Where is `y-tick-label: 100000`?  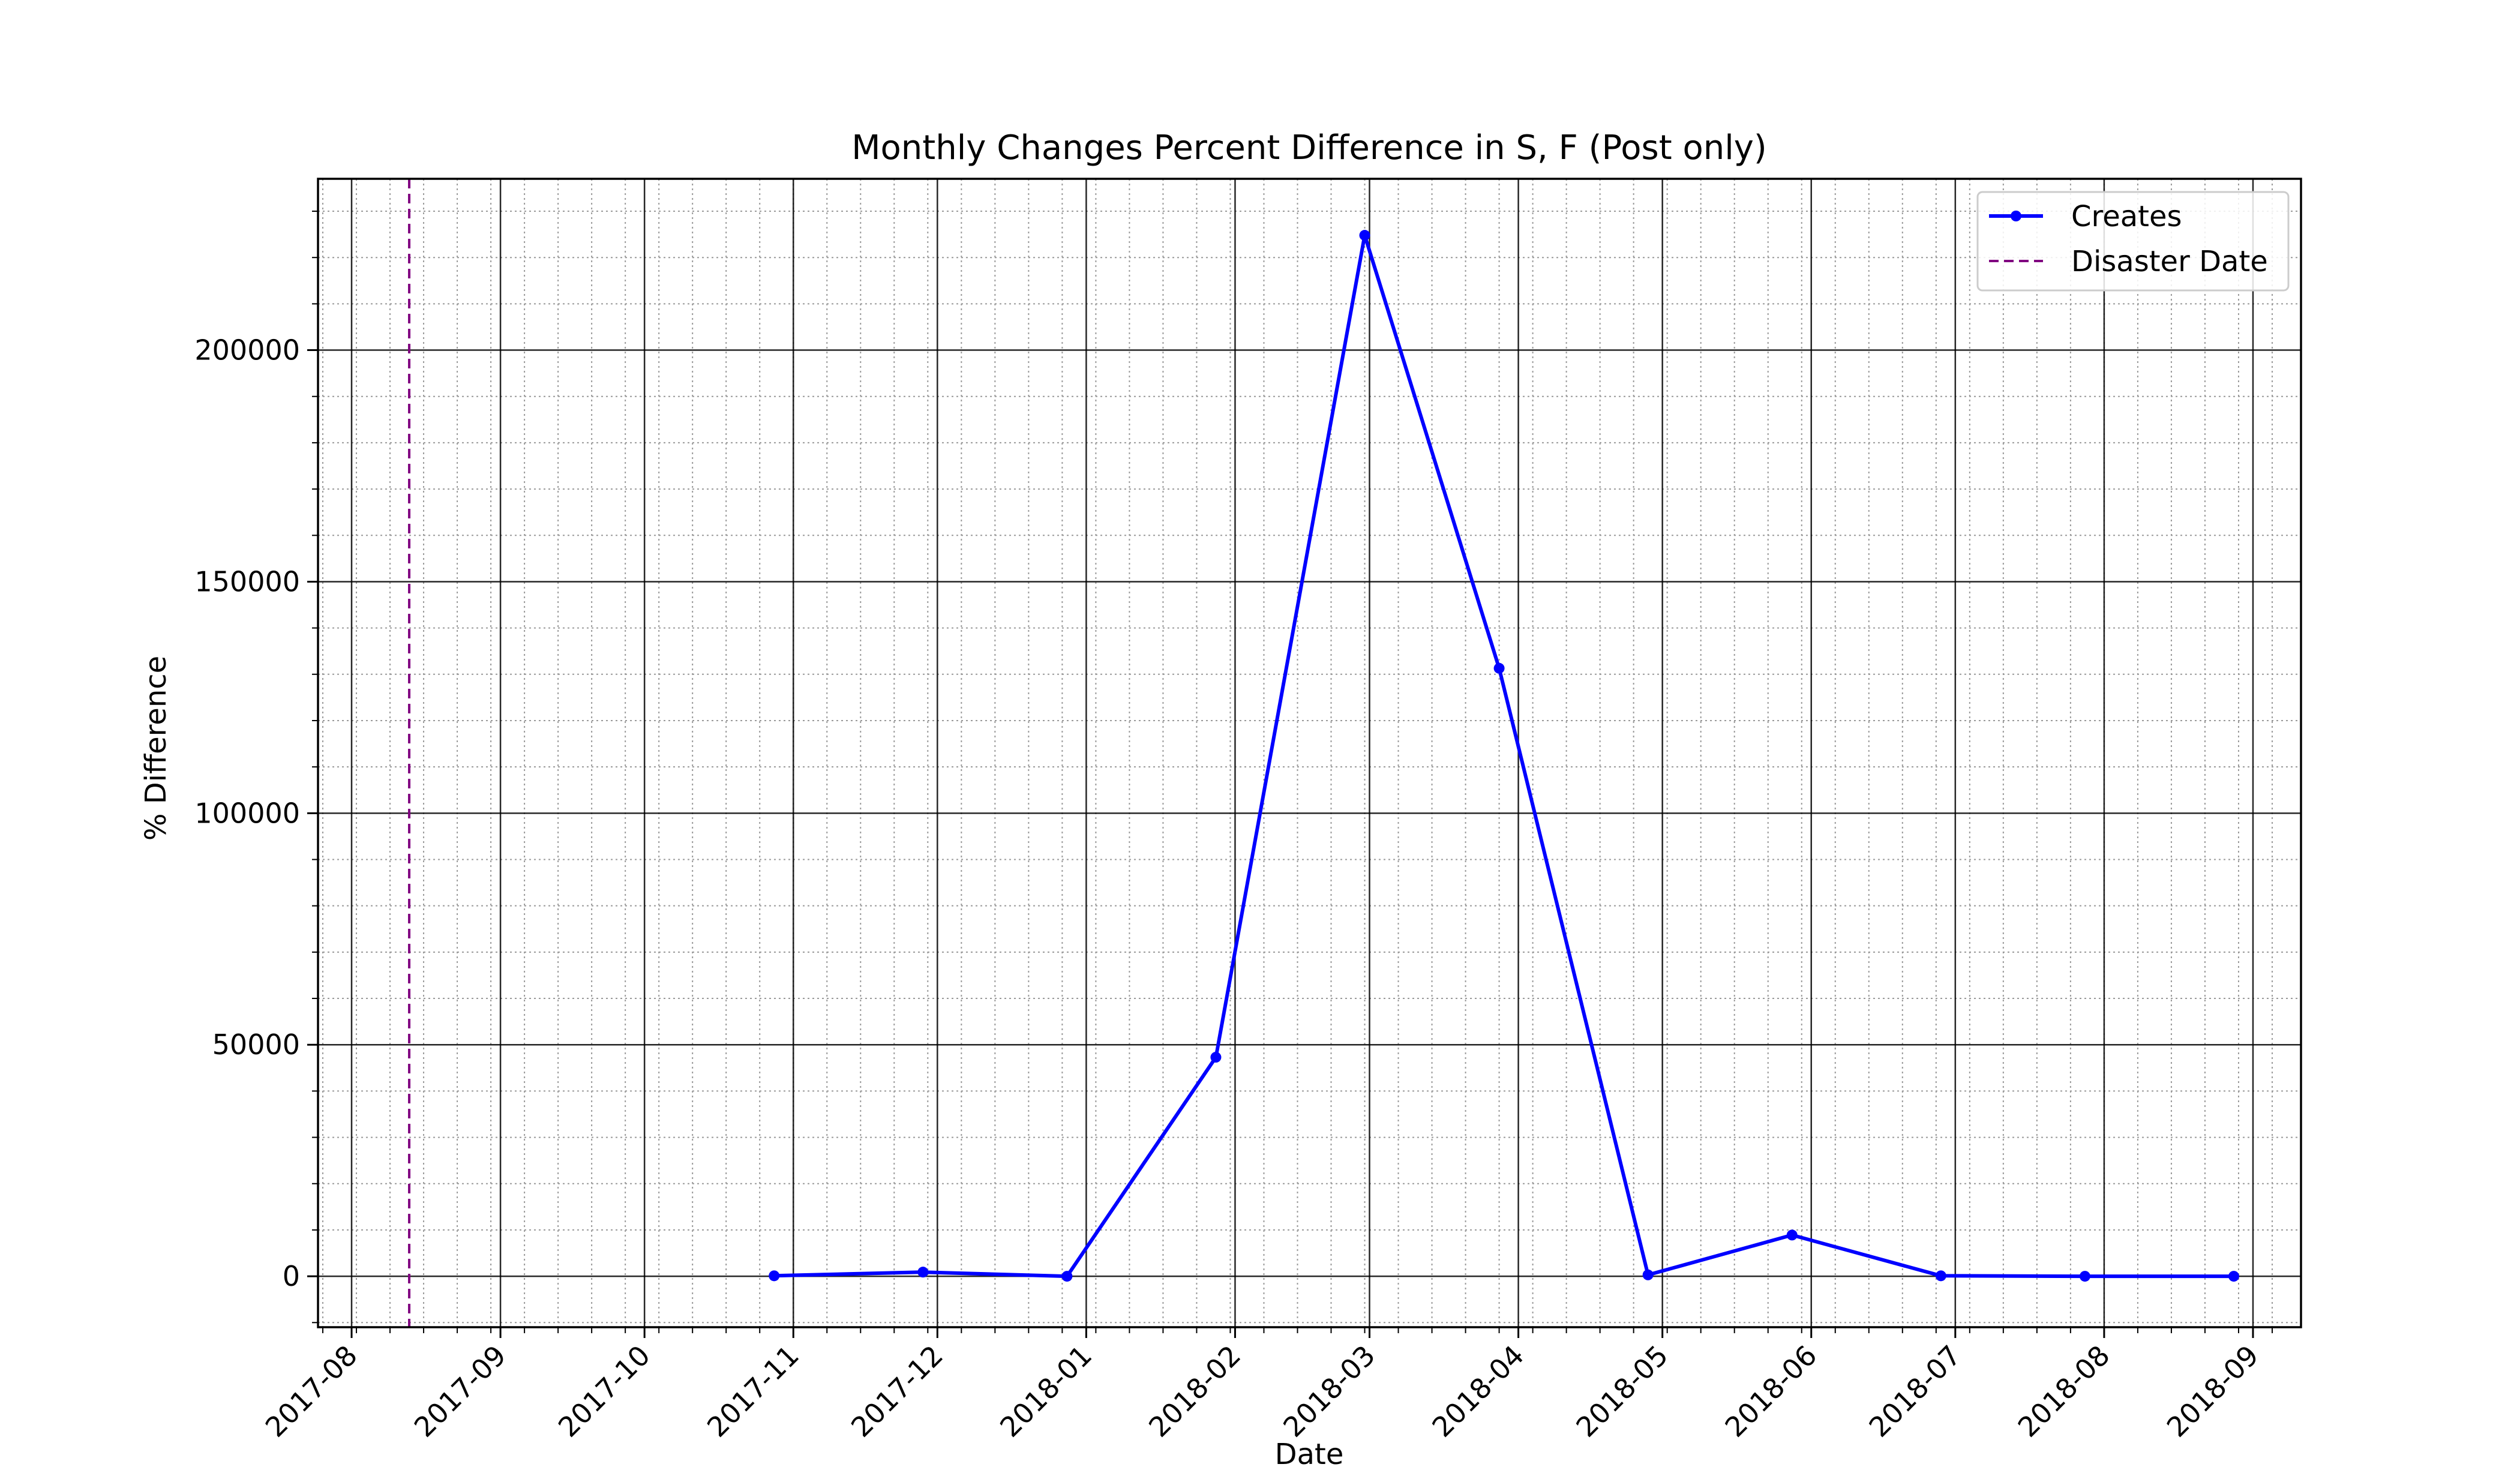
y-tick-label: 100000 is located at coordinates (247, 813).